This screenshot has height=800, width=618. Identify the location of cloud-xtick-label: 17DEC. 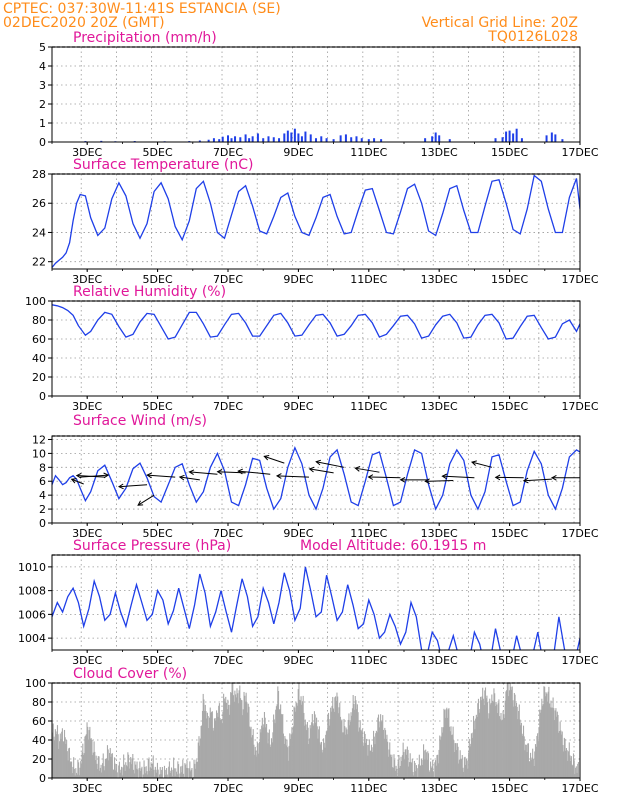
(579, 788).